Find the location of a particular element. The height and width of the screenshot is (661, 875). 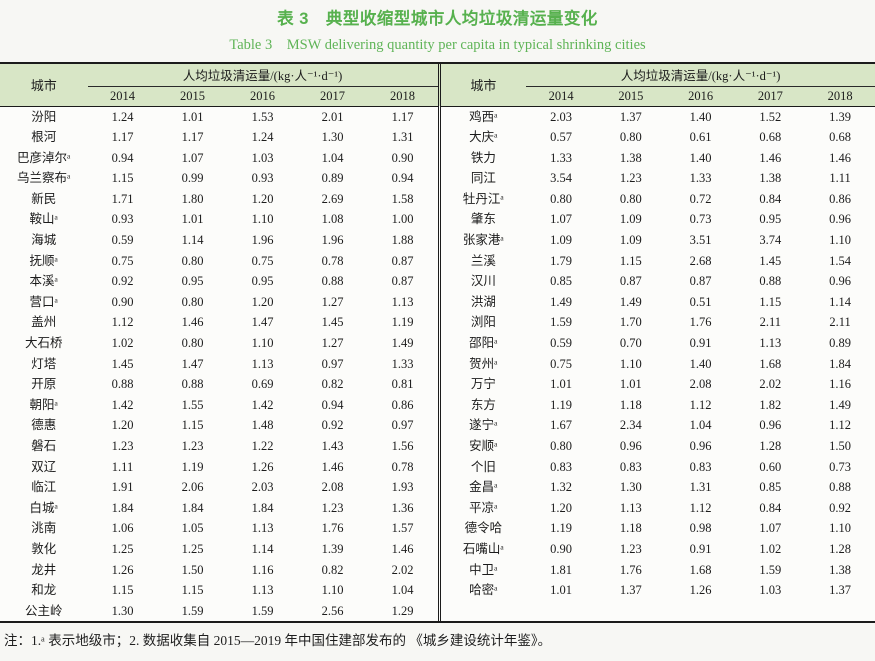

value-cell: 3.74 is located at coordinates (770, 240).